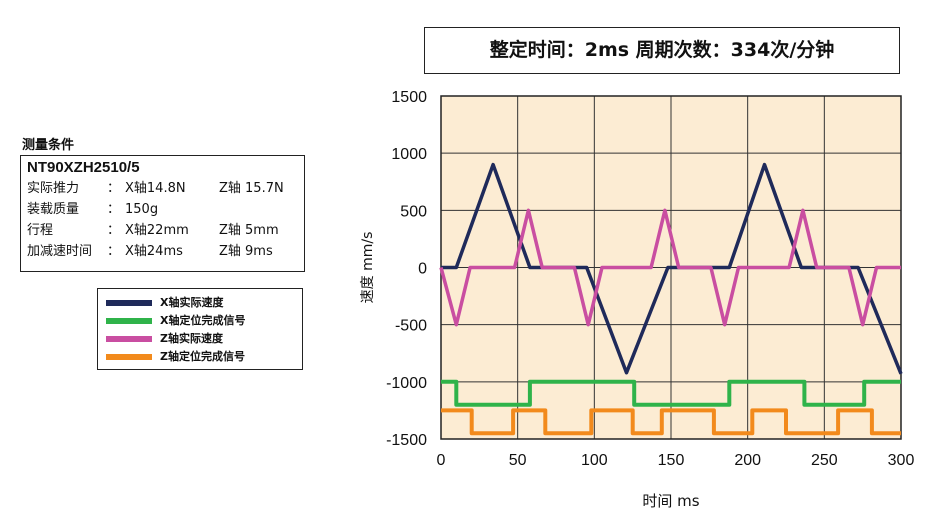  What do you see at coordinates (411, 326) in the screenshot?
I see `y-tick-label: -500` at bounding box center [411, 326].